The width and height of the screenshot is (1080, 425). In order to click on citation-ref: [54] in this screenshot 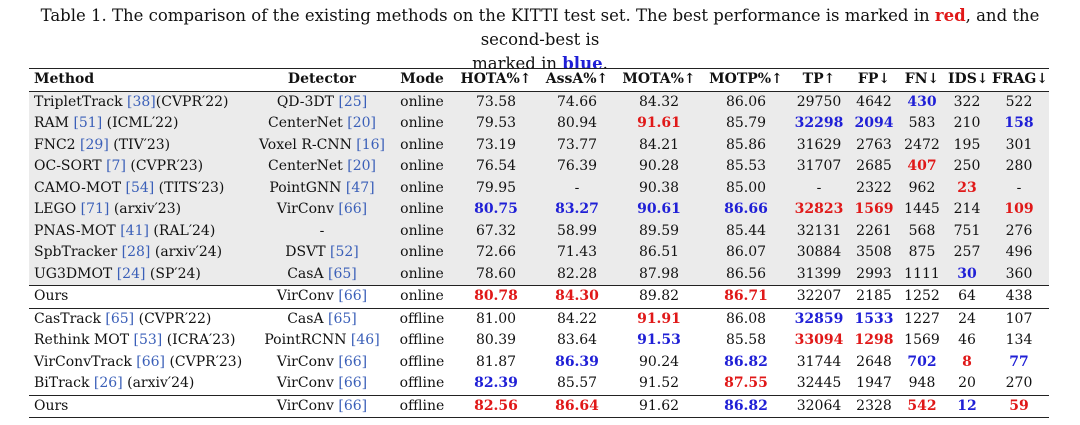, I will do `click(140, 187)`.